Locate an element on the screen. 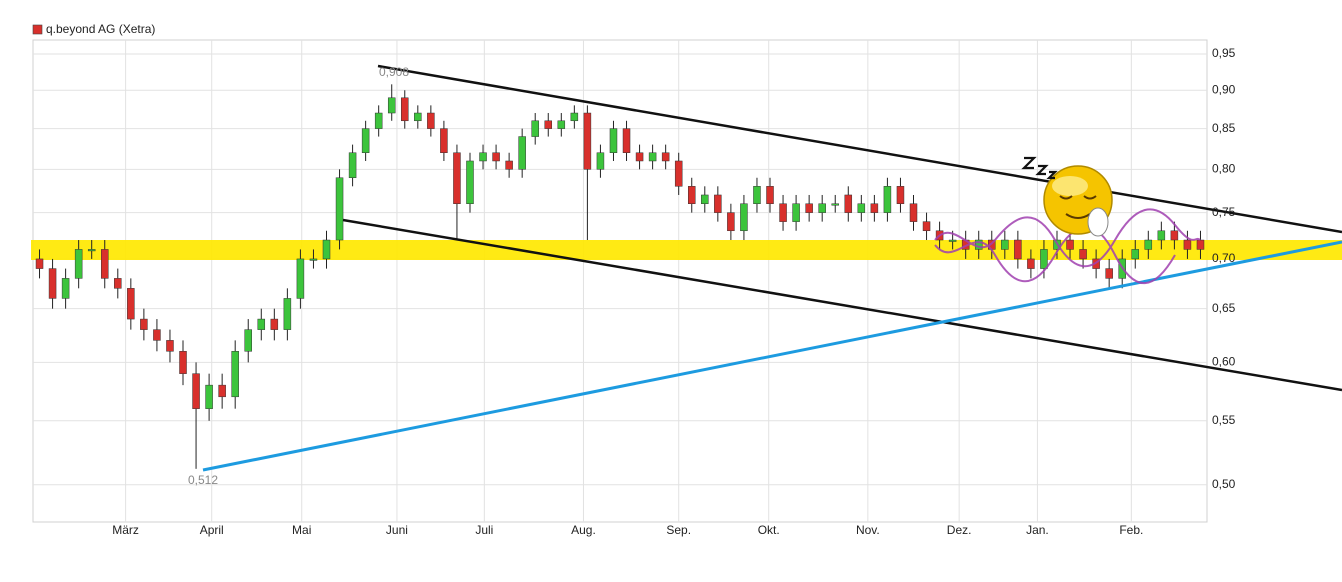 This screenshot has width=1342, height=582. x-tick-label: Juni is located at coordinates (397, 530).